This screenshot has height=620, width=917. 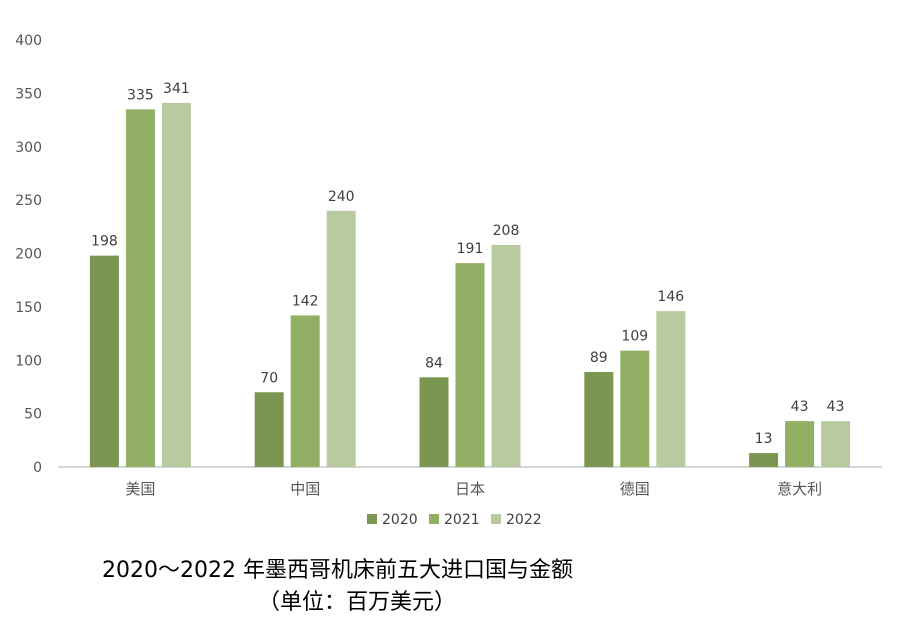 I want to click on y-tick-label: 200, so click(x=28, y=255).